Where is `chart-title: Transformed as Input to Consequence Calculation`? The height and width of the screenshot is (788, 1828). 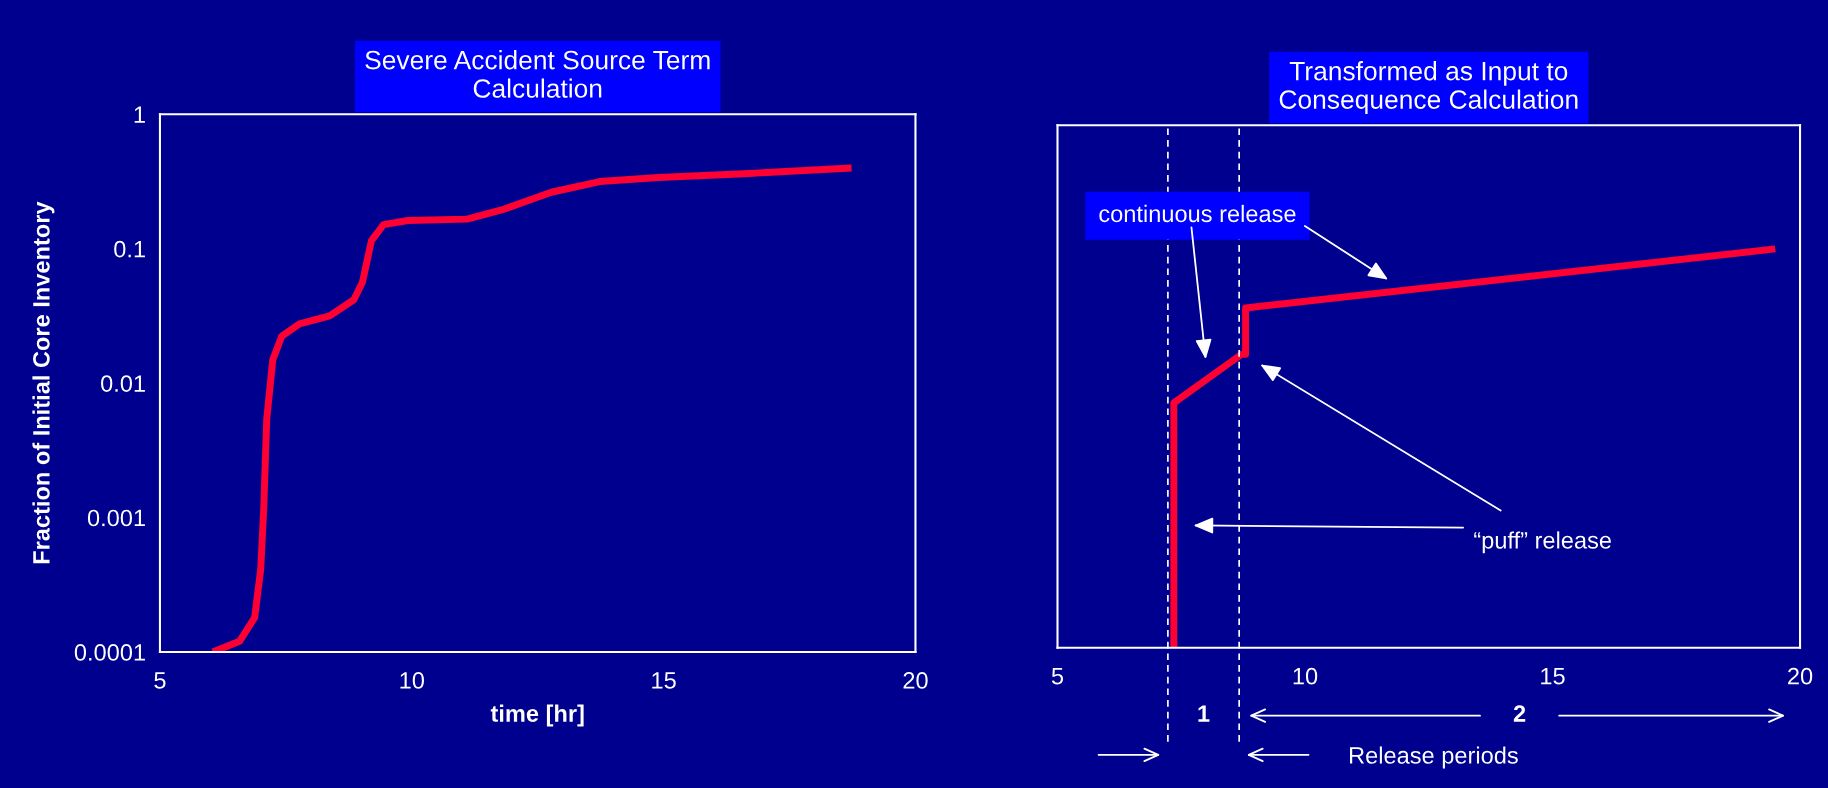
chart-title: Transformed as Input to Consequence Calculation is located at coordinates (1428, 88).